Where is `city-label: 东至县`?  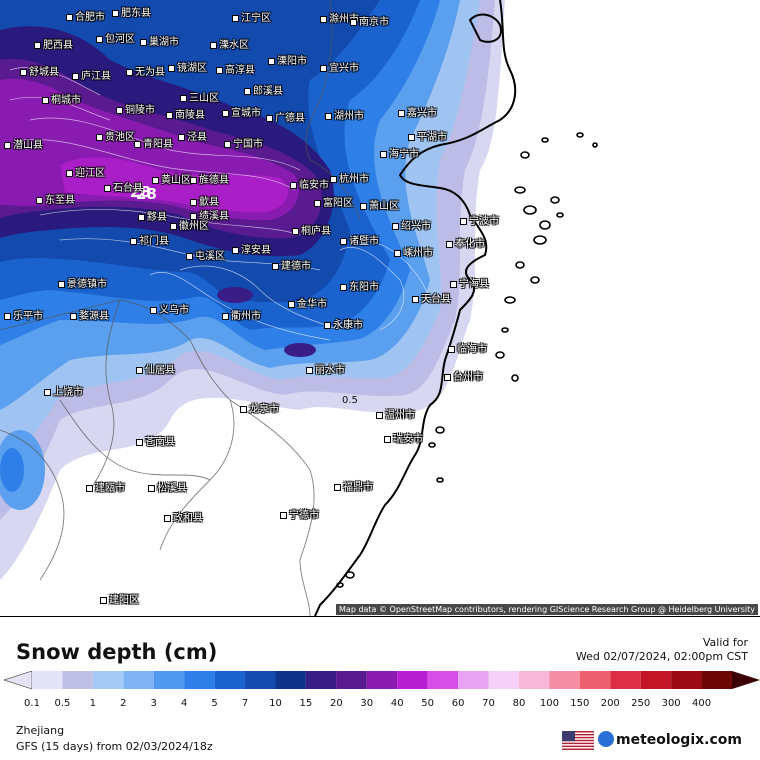
city-label: 东至县 is located at coordinates (55, 200).